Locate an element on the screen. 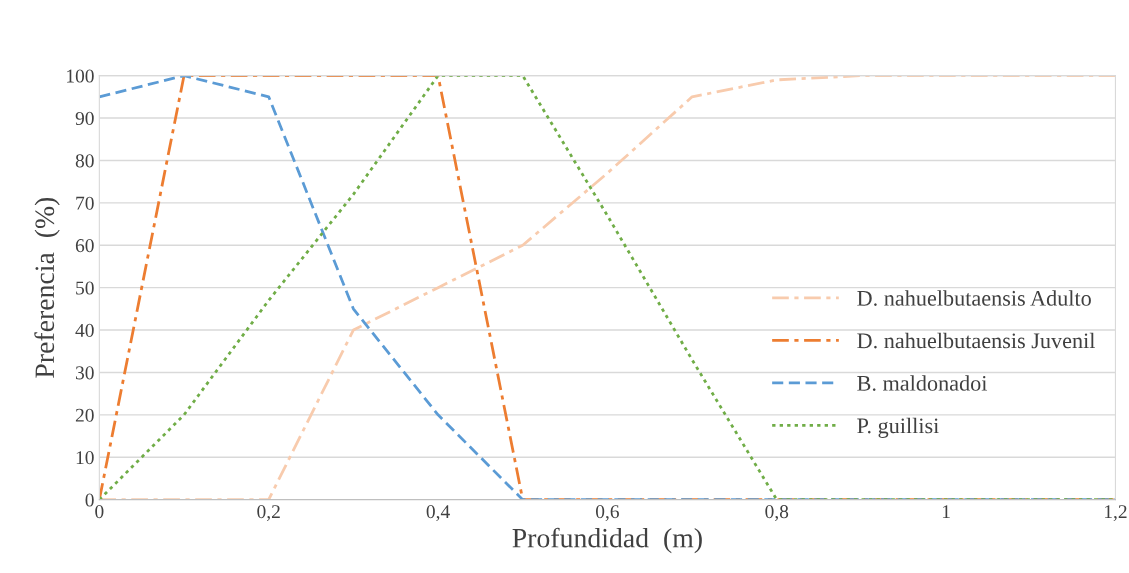 The image size is (1129, 573). x-tick-label: 1,2 is located at coordinates (1116, 513).